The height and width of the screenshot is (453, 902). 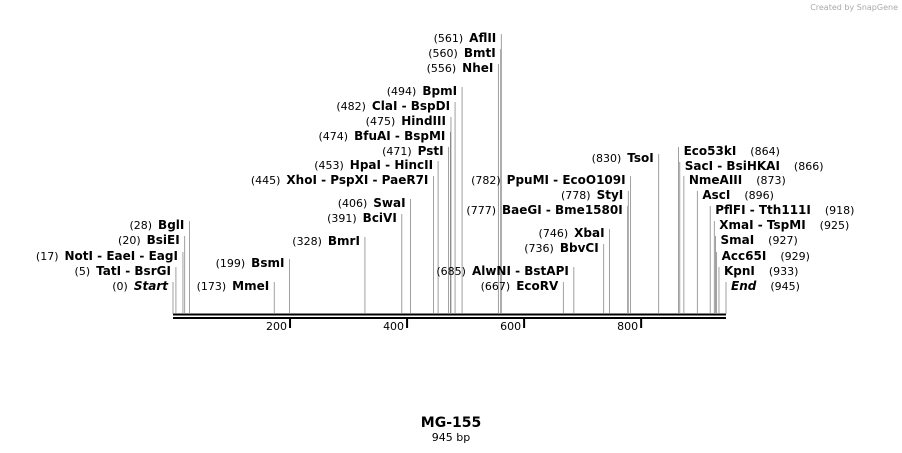 What do you see at coordinates (397, 151) in the screenshot?
I see `site-position: (471)` at bounding box center [397, 151].